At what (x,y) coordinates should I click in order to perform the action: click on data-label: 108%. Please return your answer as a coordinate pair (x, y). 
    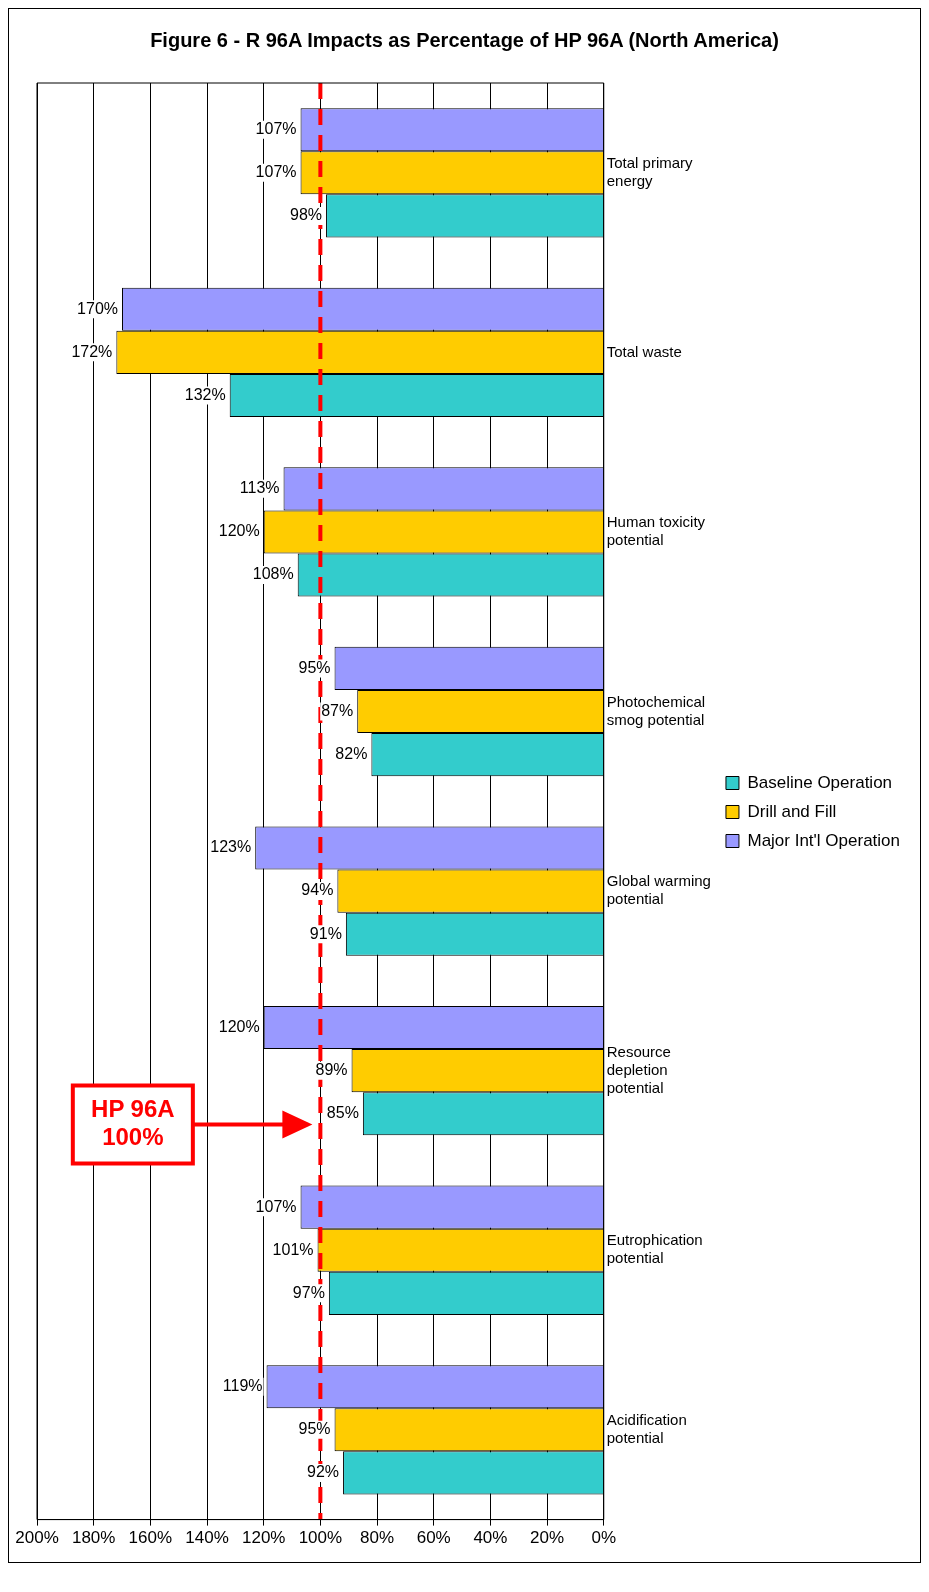
    Looking at the image, I should click on (273, 574).